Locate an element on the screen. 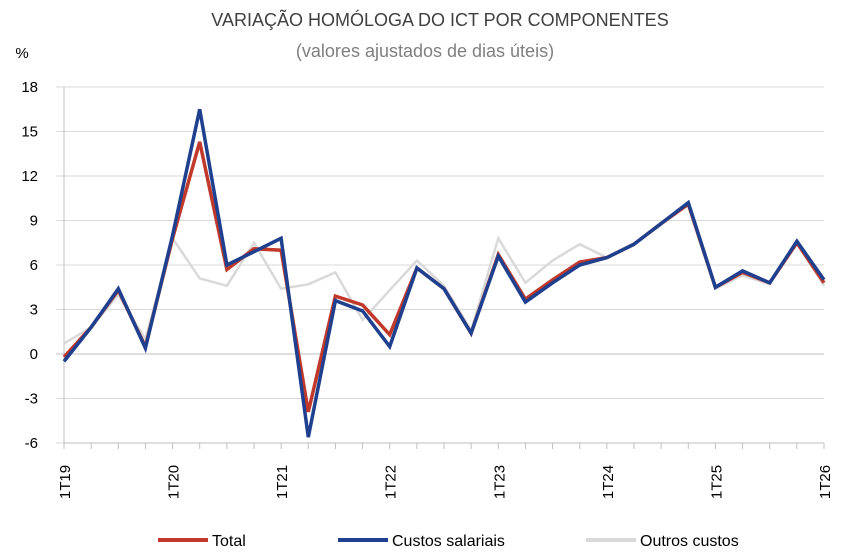  y-tick-label: 15 is located at coordinates (29, 132).